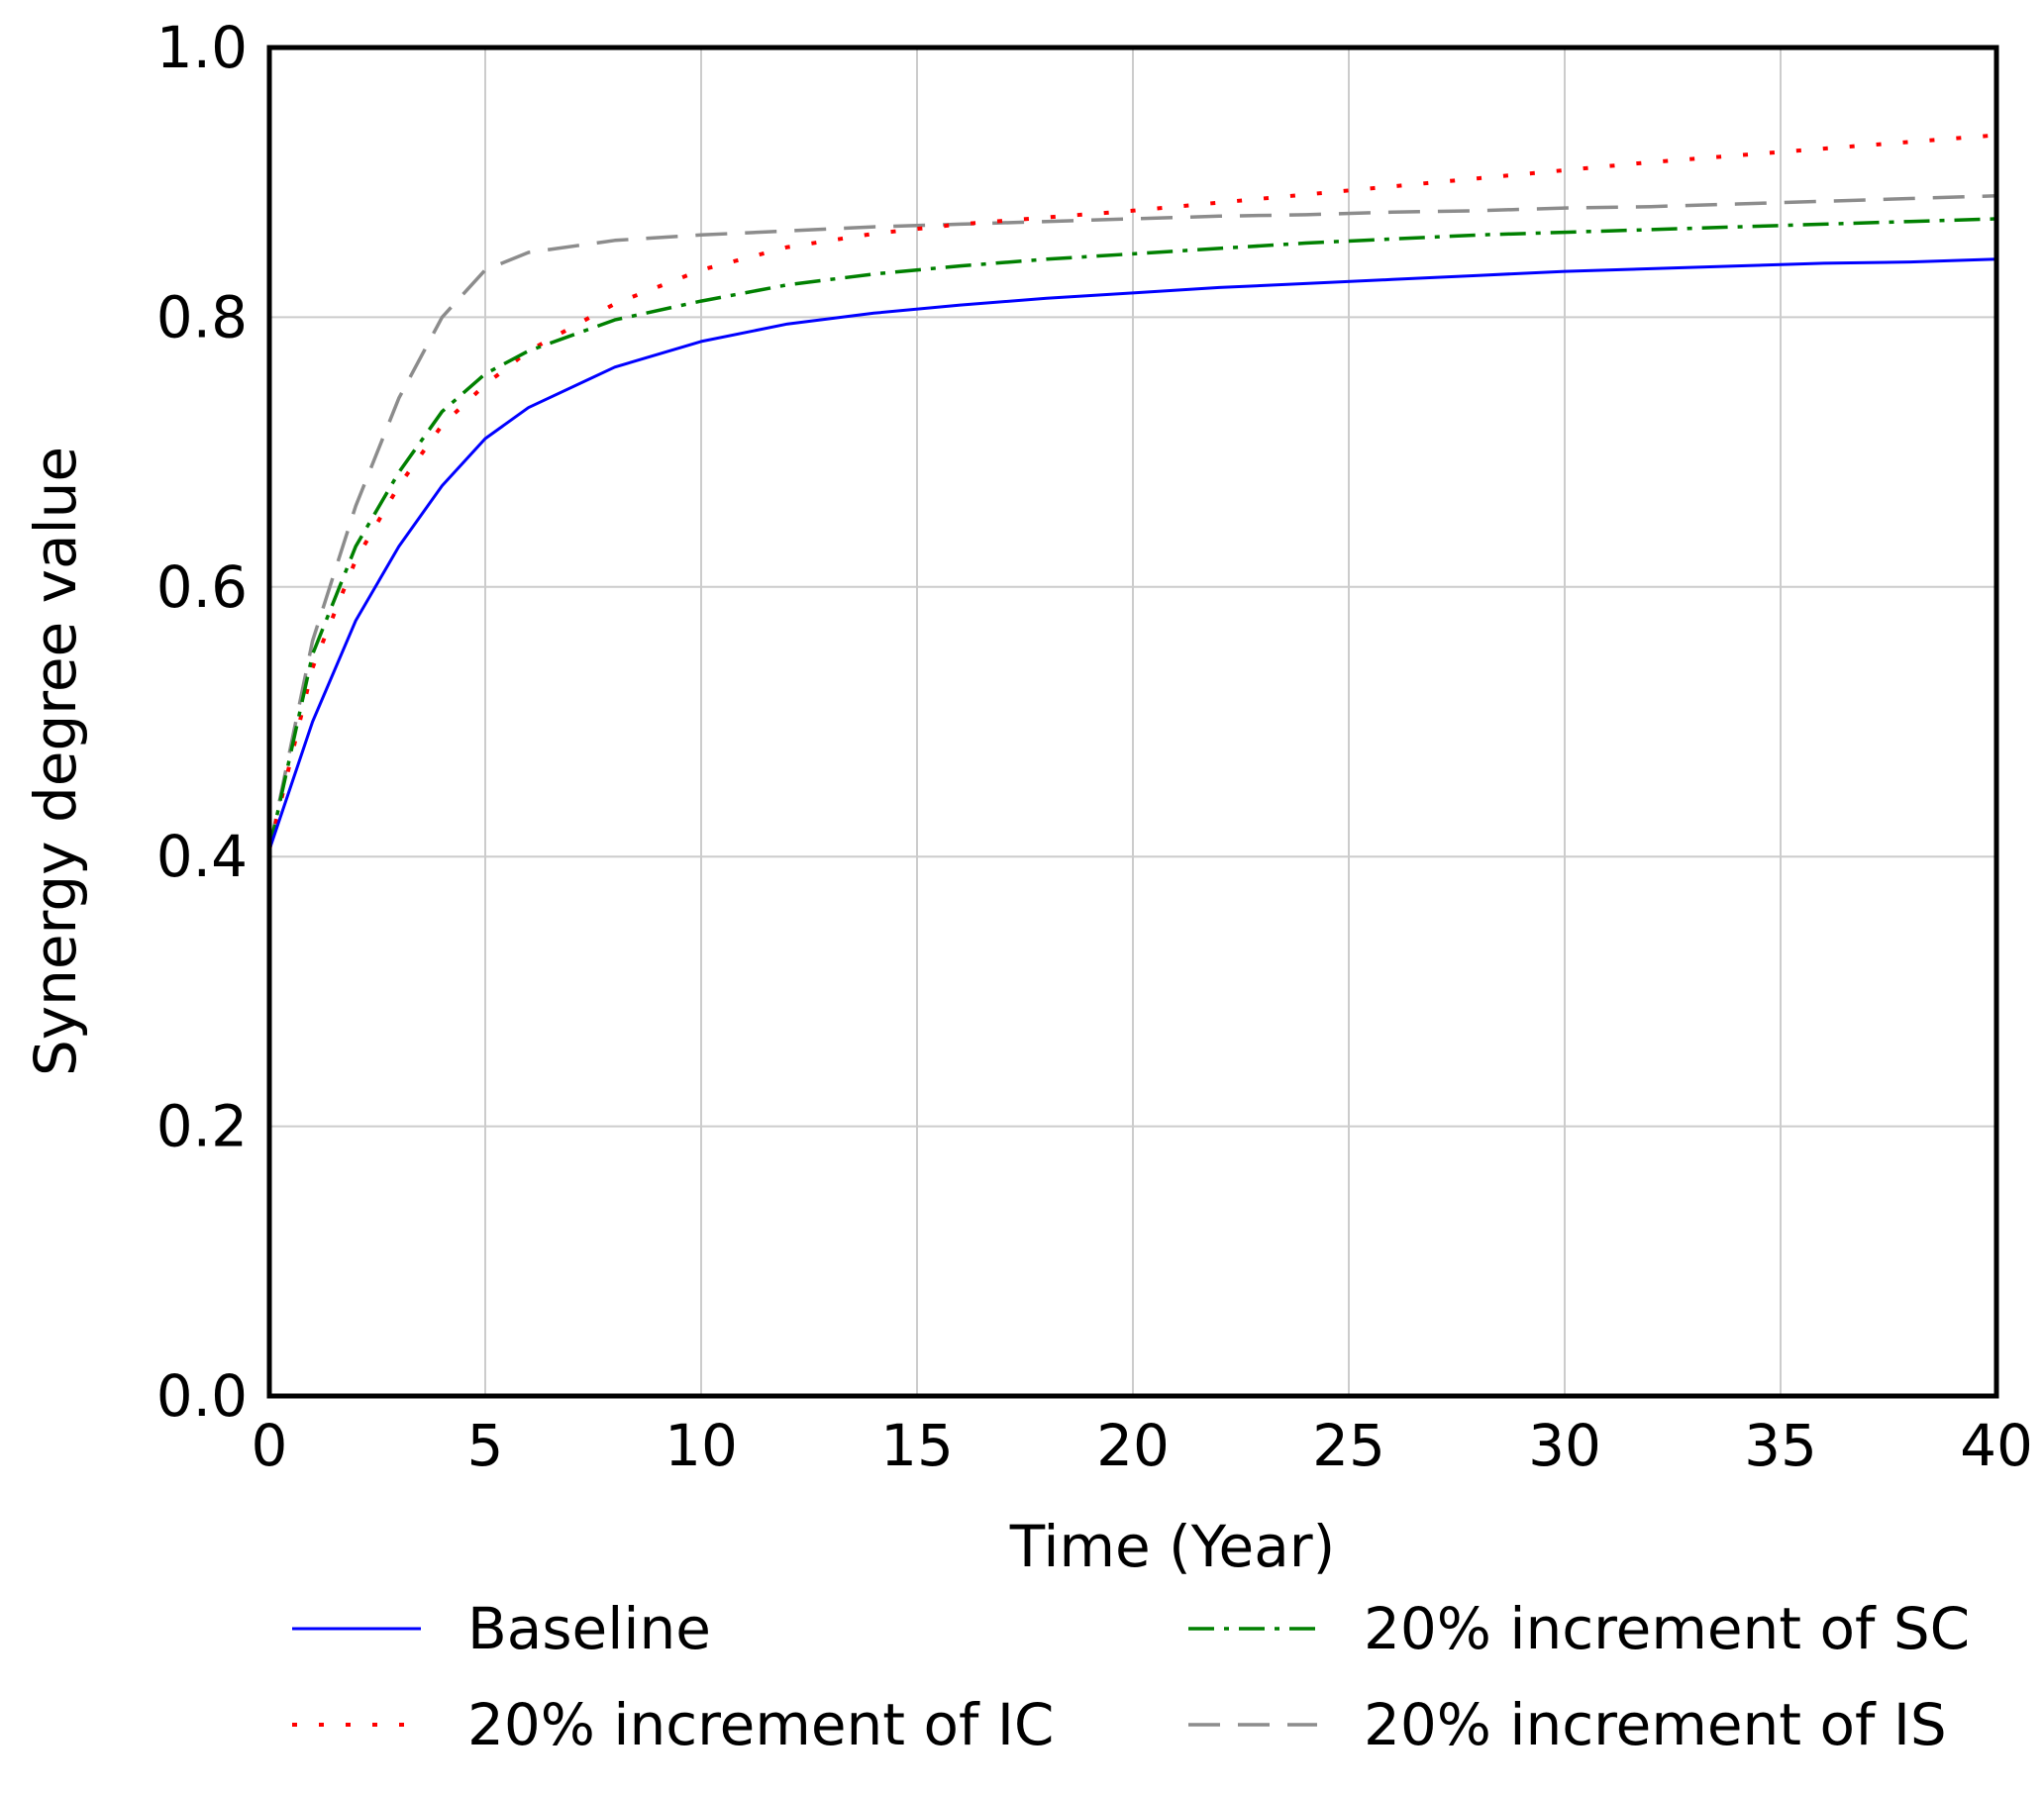  I want to click on x-axis-label: Time (Year), so click(1172, 1546).